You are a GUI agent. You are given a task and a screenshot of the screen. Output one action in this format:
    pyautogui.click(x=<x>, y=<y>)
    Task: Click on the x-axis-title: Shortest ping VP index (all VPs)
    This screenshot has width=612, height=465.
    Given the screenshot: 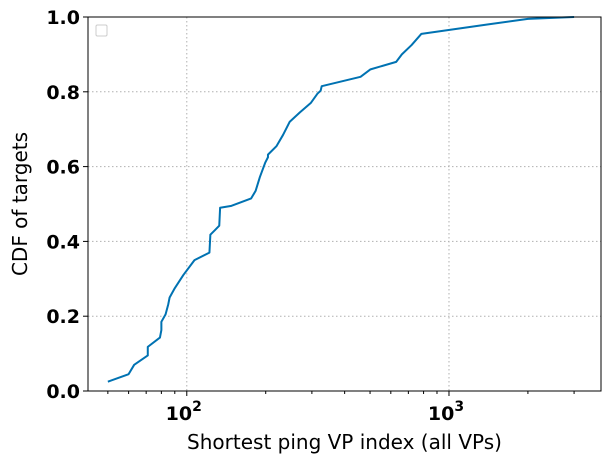 What is the action you would take?
    pyautogui.click(x=344, y=442)
    